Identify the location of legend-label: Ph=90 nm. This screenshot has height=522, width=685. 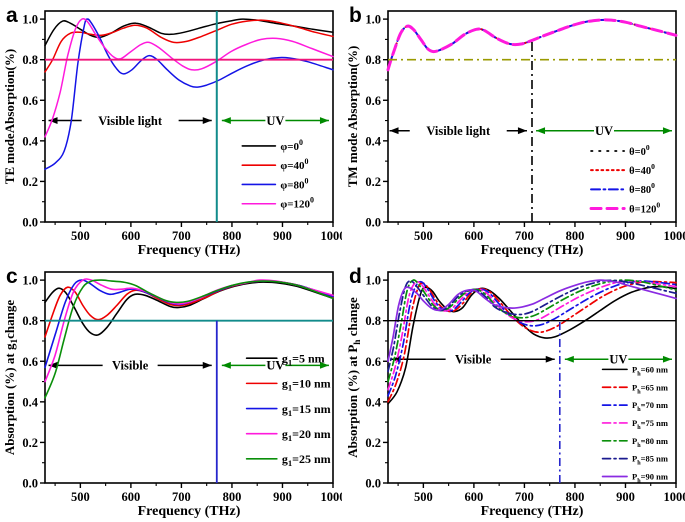
(650, 478).